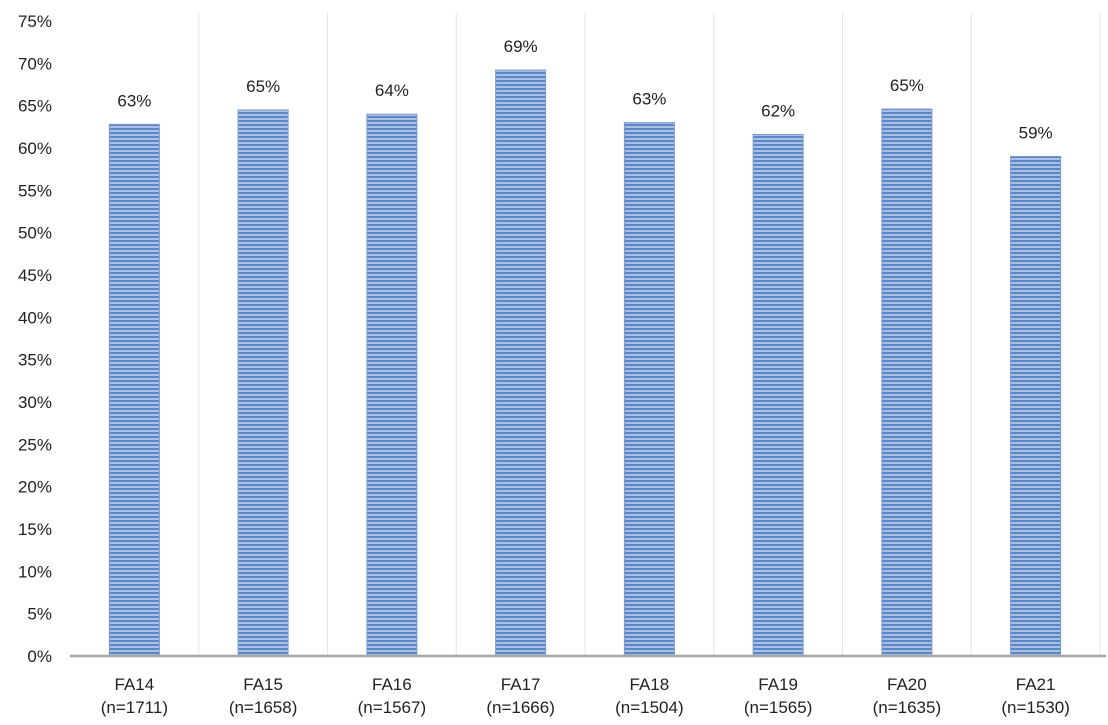 The image size is (1108, 725). Describe the element at coordinates (520, 696) in the screenshot. I see `x-tick-label: FA17 (n=1666)` at that location.